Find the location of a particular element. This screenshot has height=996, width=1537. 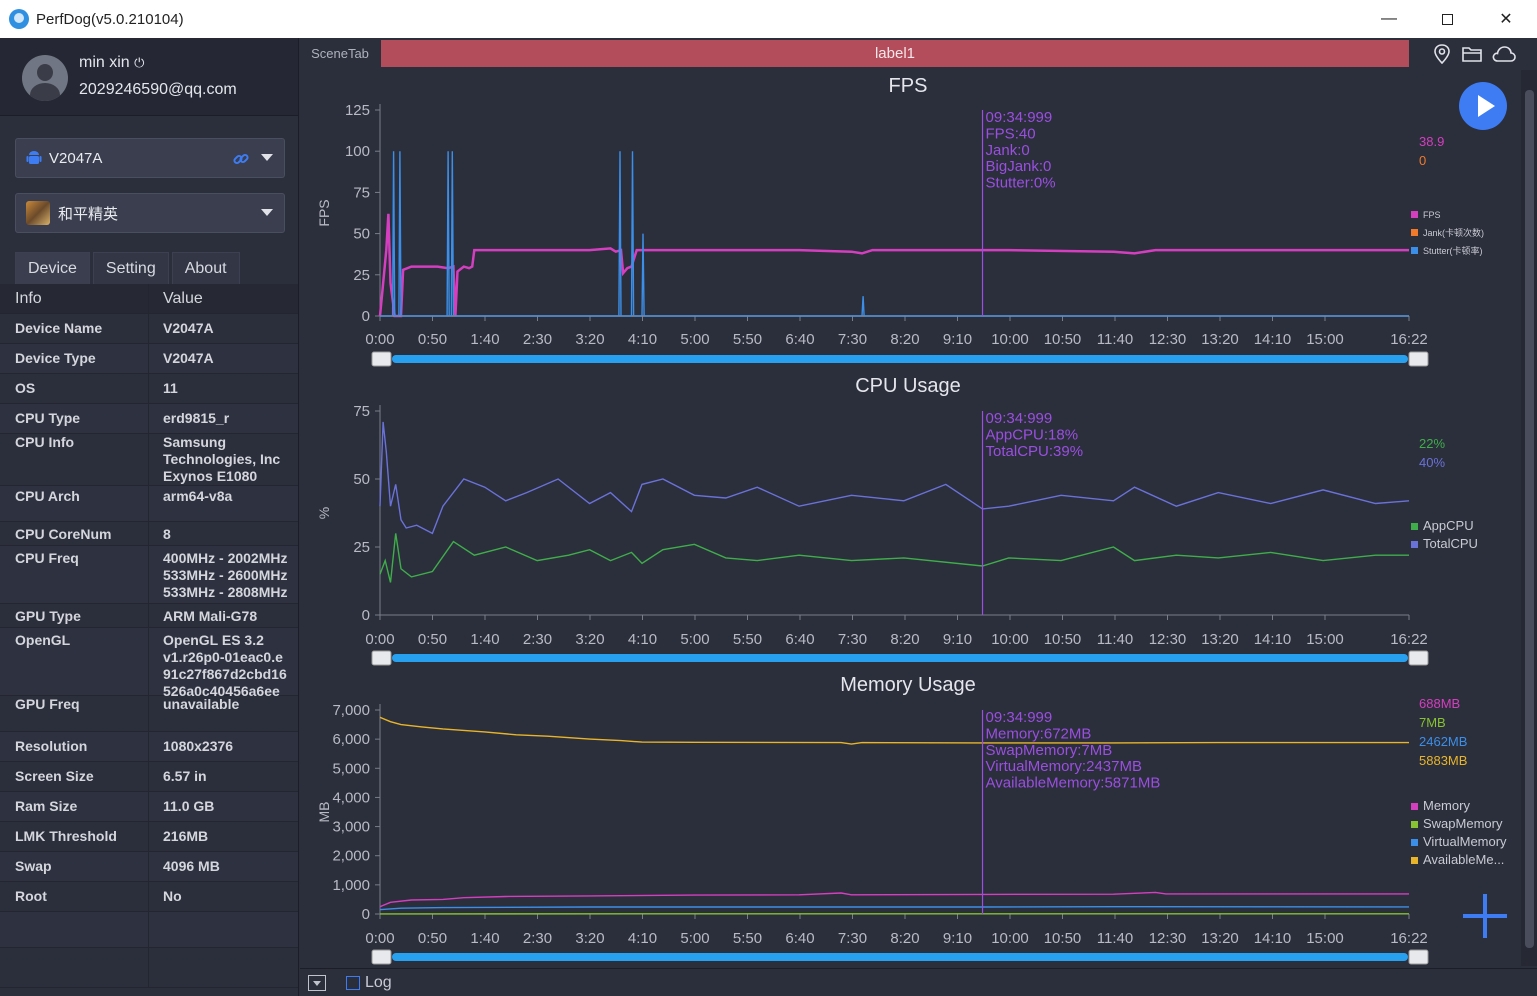

scene-label-bar: label1 is located at coordinates (895, 53).